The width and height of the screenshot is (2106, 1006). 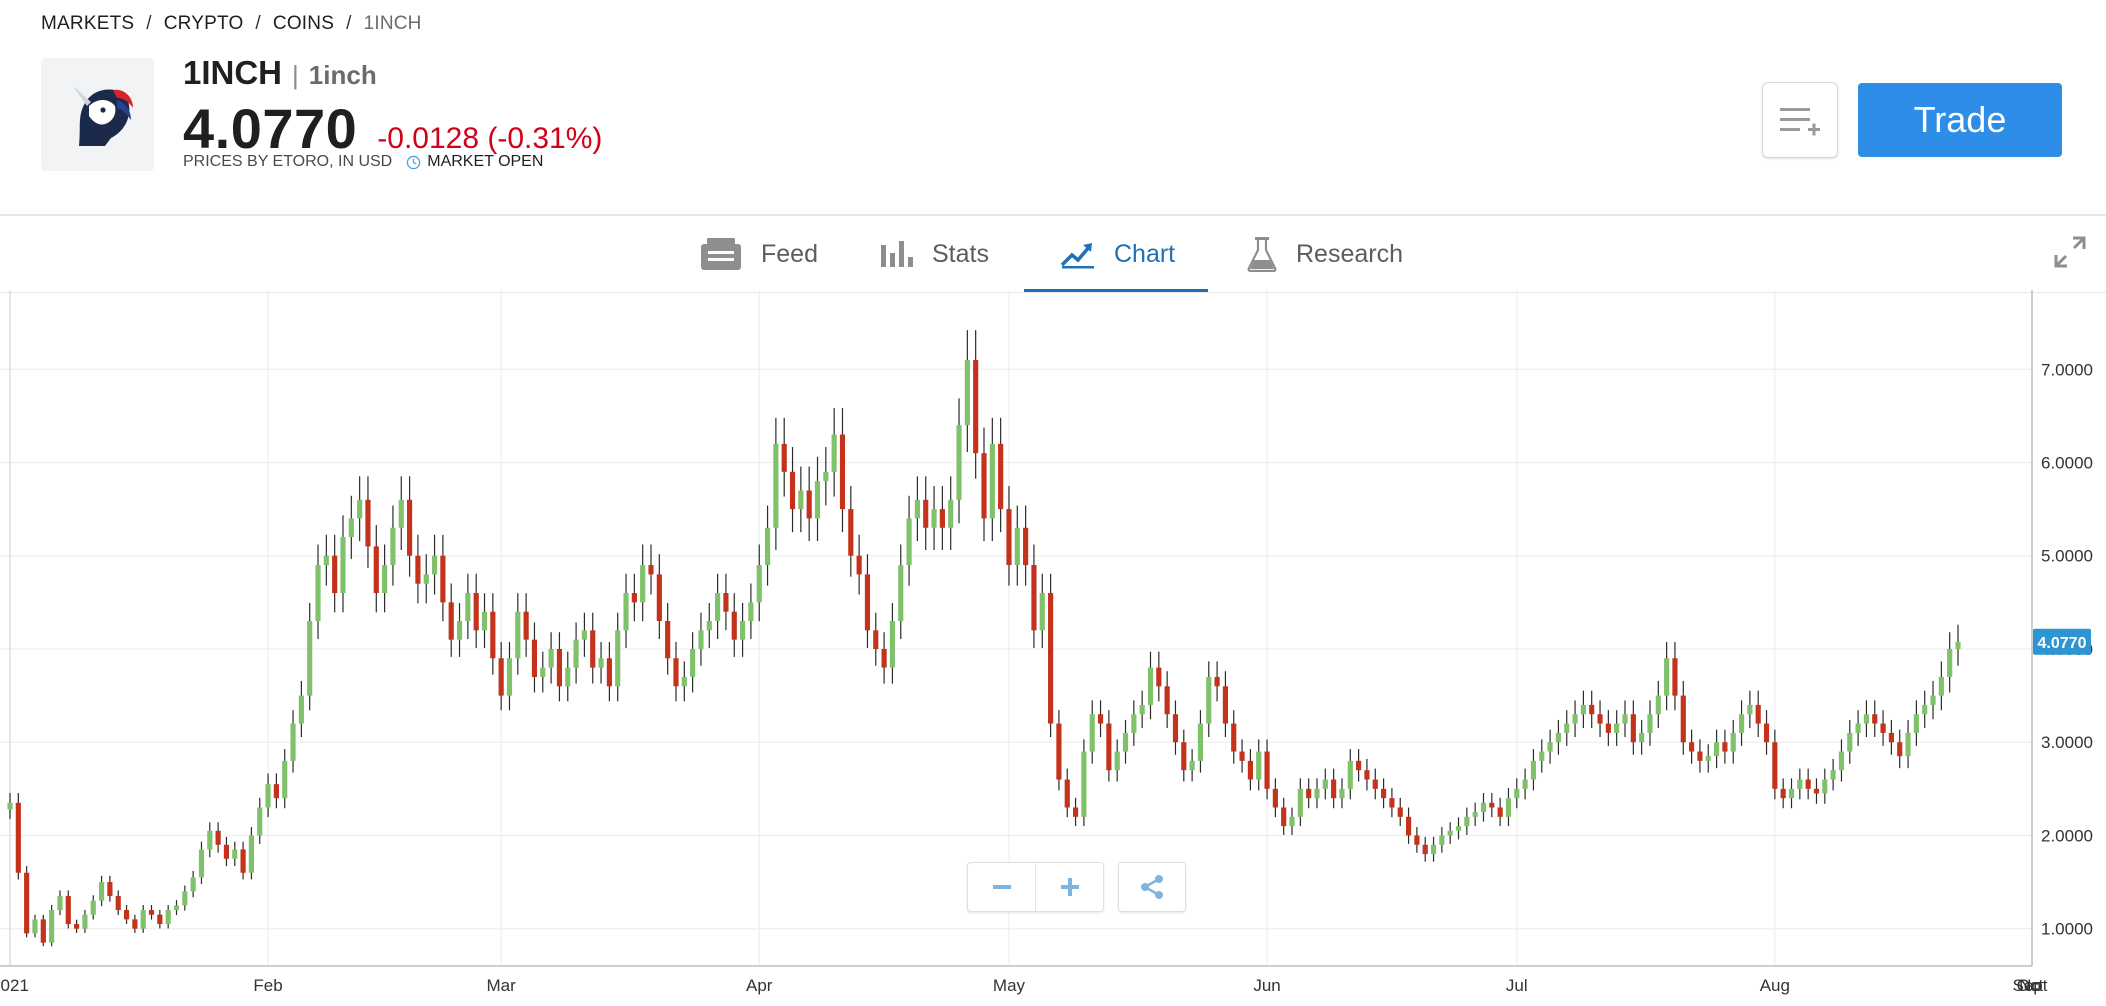 What do you see at coordinates (233, 72) in the screenshot?
I see `instrument-symbol: 1INCH` at bounding box center [233, 72].